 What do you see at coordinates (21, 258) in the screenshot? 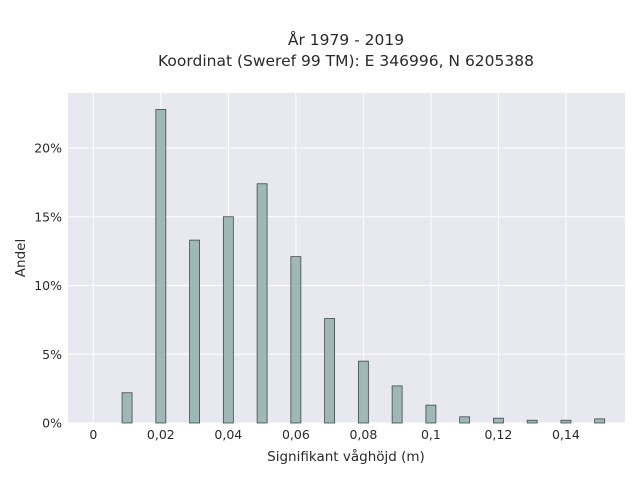
I see `y-axis-label: Andel` at bounding box center [21, 258].